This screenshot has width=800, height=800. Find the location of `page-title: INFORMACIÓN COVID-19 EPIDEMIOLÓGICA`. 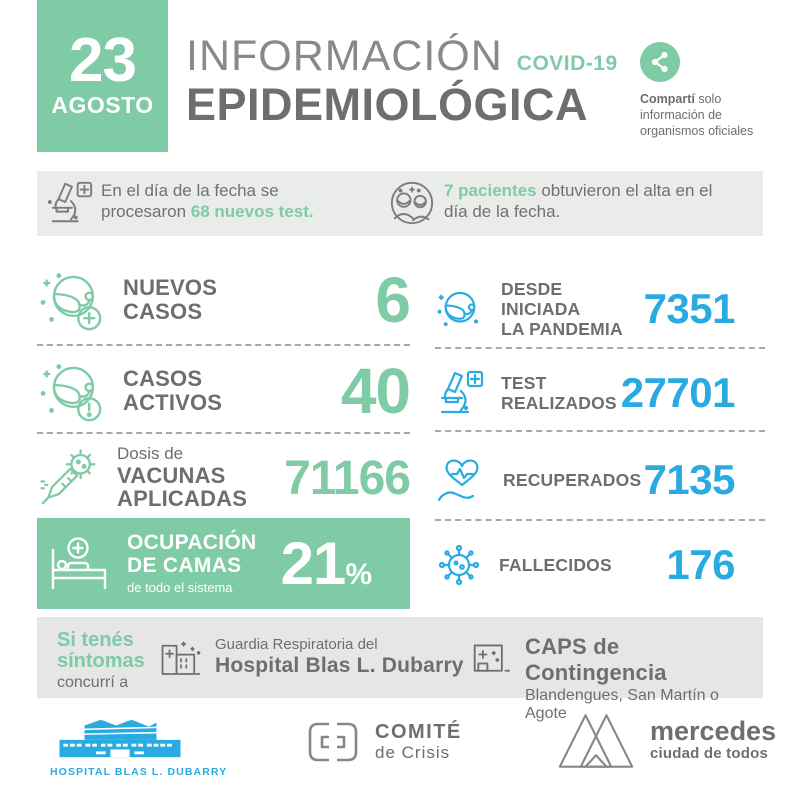

page-title: INFORMACIÓN COVID-19 EPIDEMIOLÓGICA is located at coordinates (402, 81).